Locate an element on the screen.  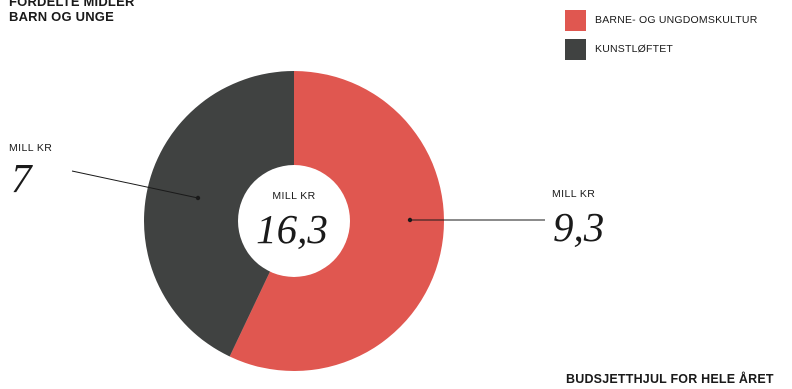
chart-title: FORDELTE MIDLER BARN OG UNGE is located at coordinates (72, 12).